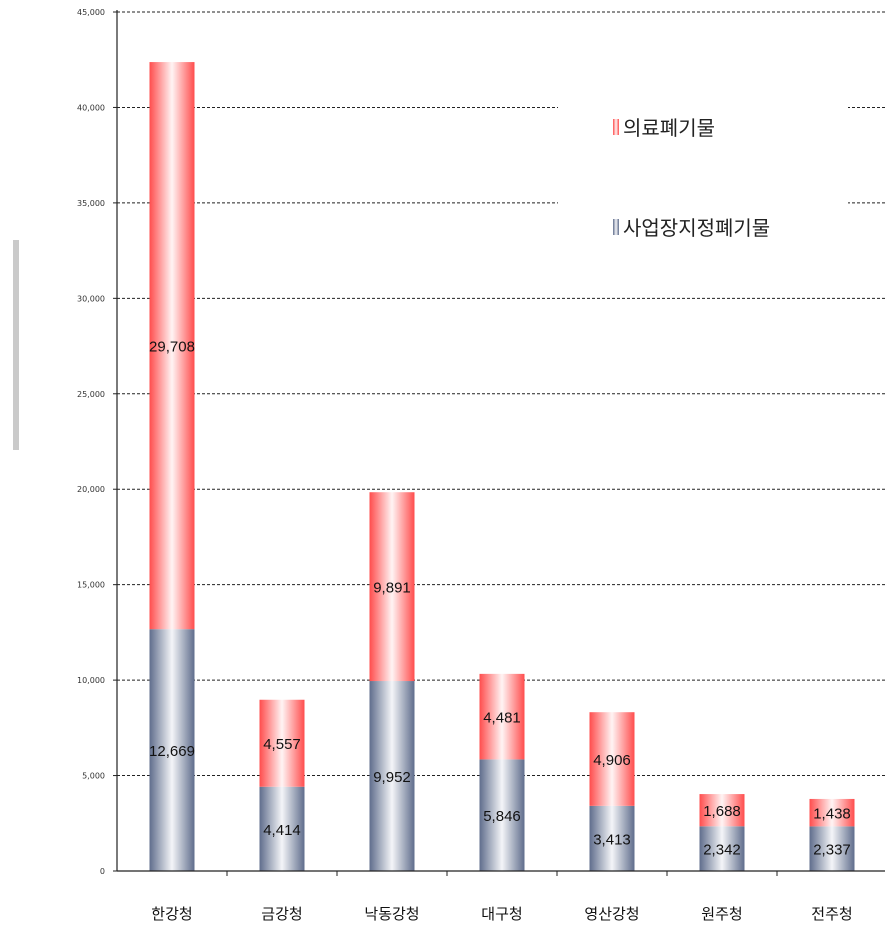 This screenshot has height=925, width=885. Describe the element at coordinates (91, 680) in the screenshot. I see `y-tick-label: 10,000` at that location.